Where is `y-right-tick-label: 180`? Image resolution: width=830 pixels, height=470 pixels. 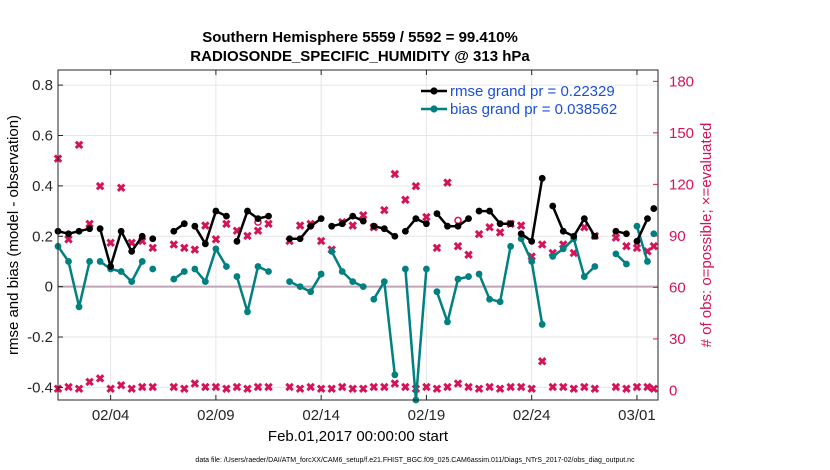
y-right-tick-label: 180 is located at coordinates (681, 81).